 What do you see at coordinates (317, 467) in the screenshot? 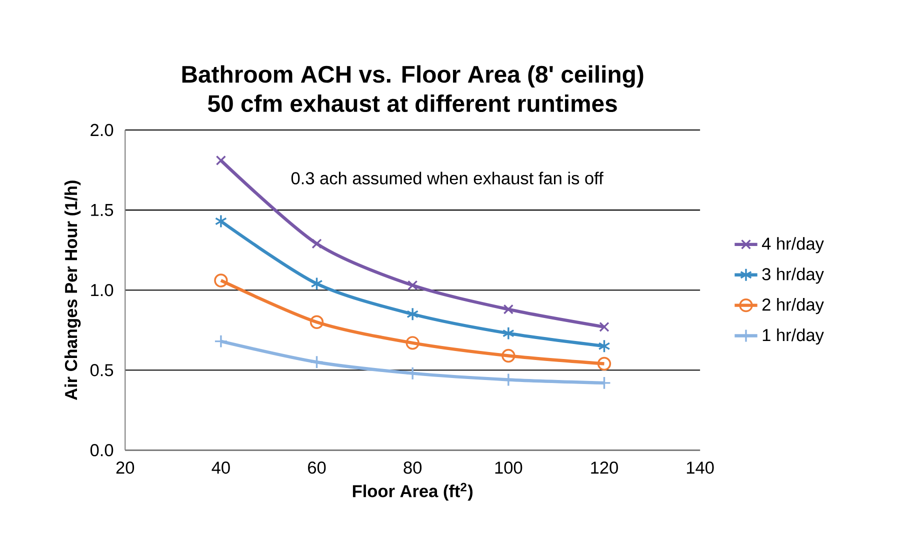
I see `x-tick-label: 60` at bounding box center [317, 467].